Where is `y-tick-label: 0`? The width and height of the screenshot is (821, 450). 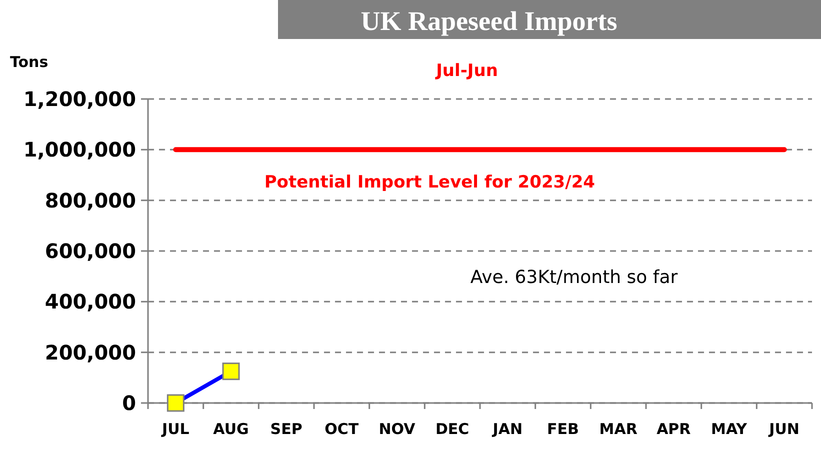 y-tick-label: 0 is located at coordinates (129, 403).